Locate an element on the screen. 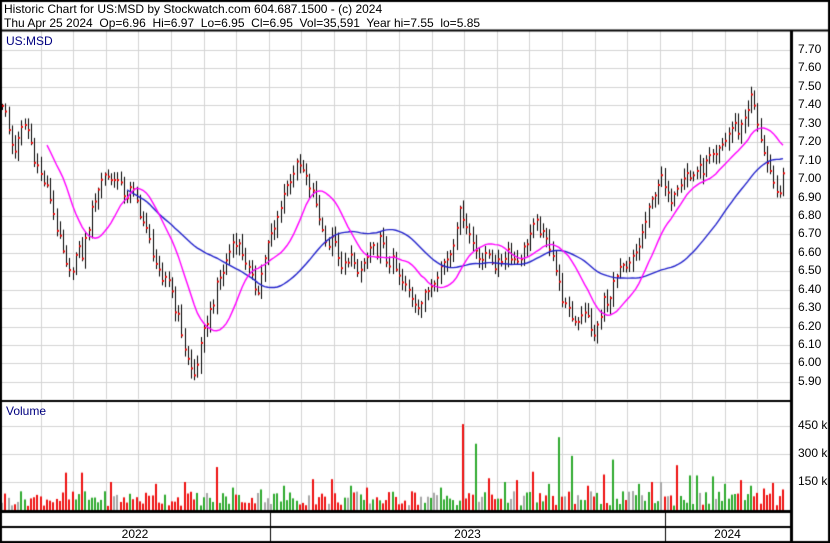  price-axis-label: 6.00 is located at coordinates (810, 362).